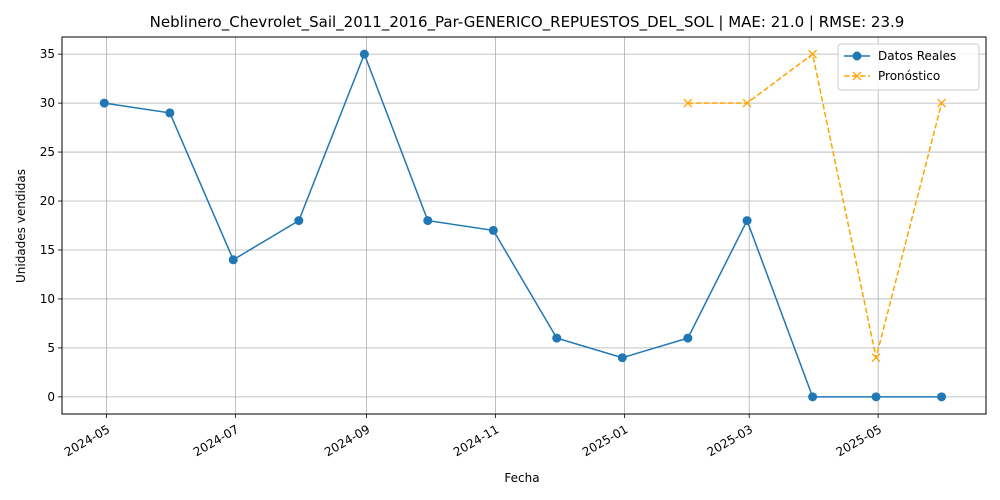 The image size is (1000, 500). What do you see at coordinates (21, 226) in the screenshot?
I see `y-axis-title: Unidades vendidas` at bounding box center [21, 226].